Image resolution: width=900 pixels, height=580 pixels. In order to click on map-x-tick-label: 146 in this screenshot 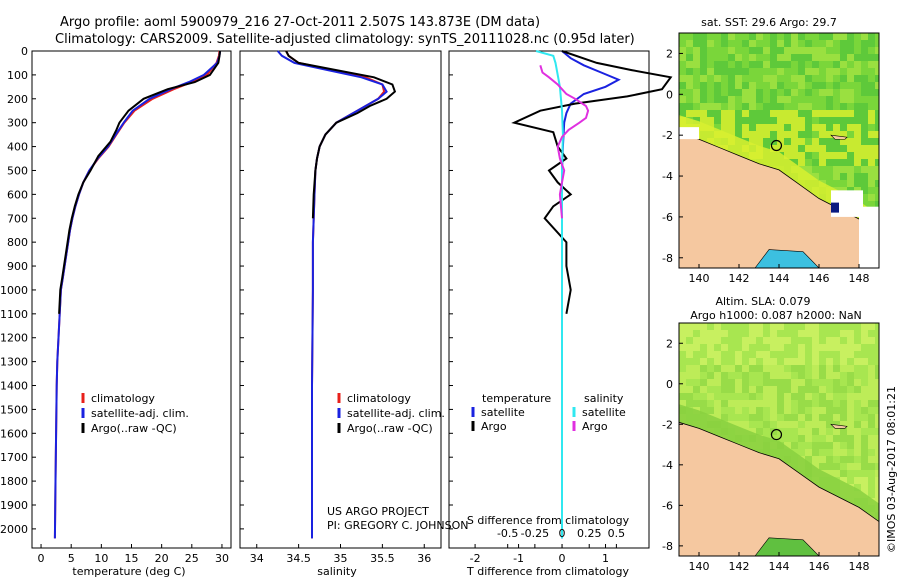, I will do `click(819, 566)`.